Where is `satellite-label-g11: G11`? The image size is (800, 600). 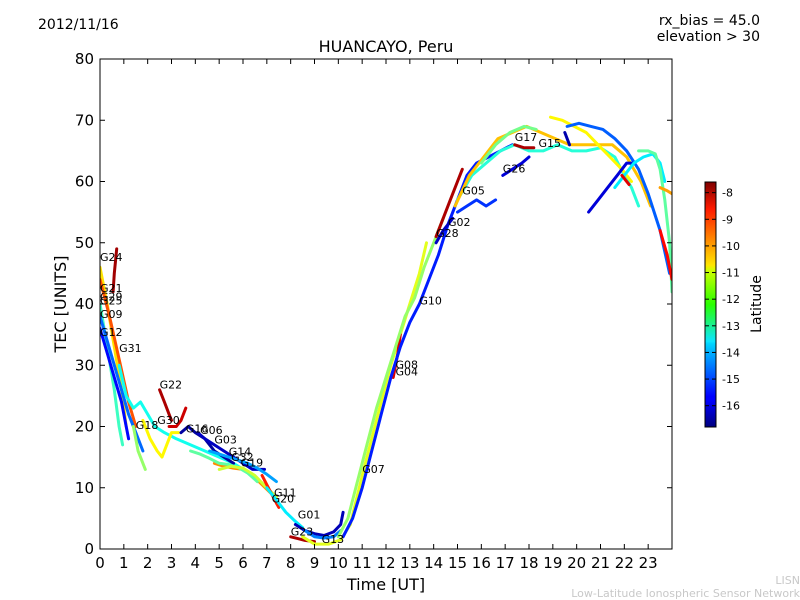 satellite-label-g11: G11 is located at coordinates (285, 492).